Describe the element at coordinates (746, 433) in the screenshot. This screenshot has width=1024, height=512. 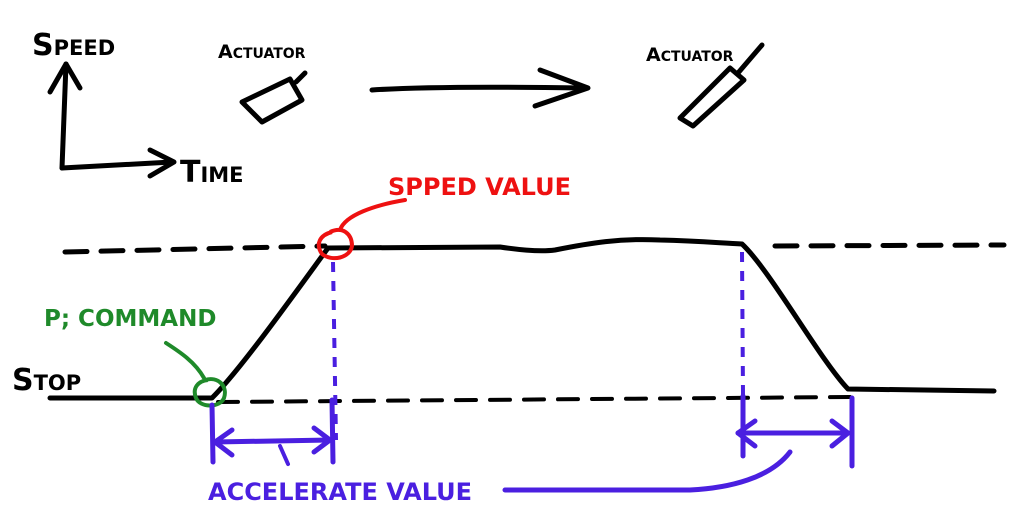
I see `decel-arrowhead-left` at that location.